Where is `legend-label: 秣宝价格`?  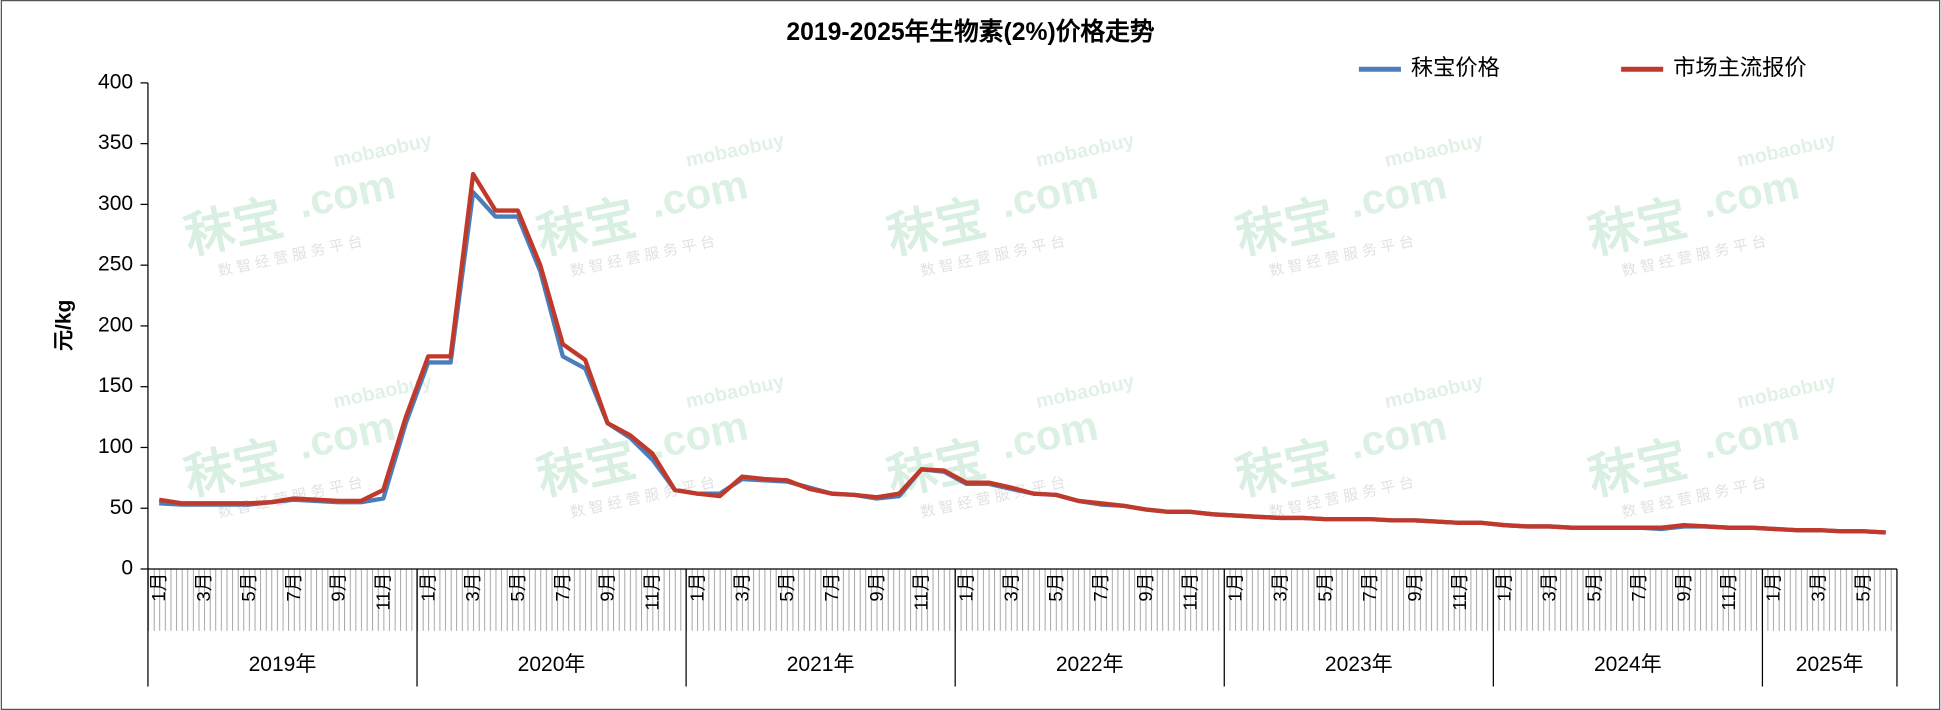 legend-label: 秣宝价格 is located at coordinates (1455, 67).